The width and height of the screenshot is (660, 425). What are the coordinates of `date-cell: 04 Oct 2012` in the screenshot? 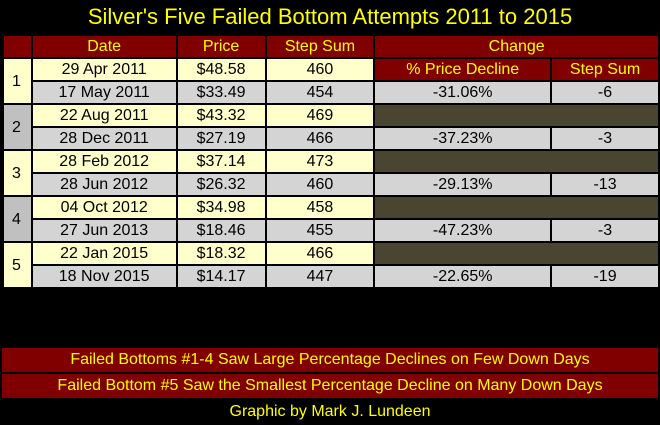 It's located at (104, 207).